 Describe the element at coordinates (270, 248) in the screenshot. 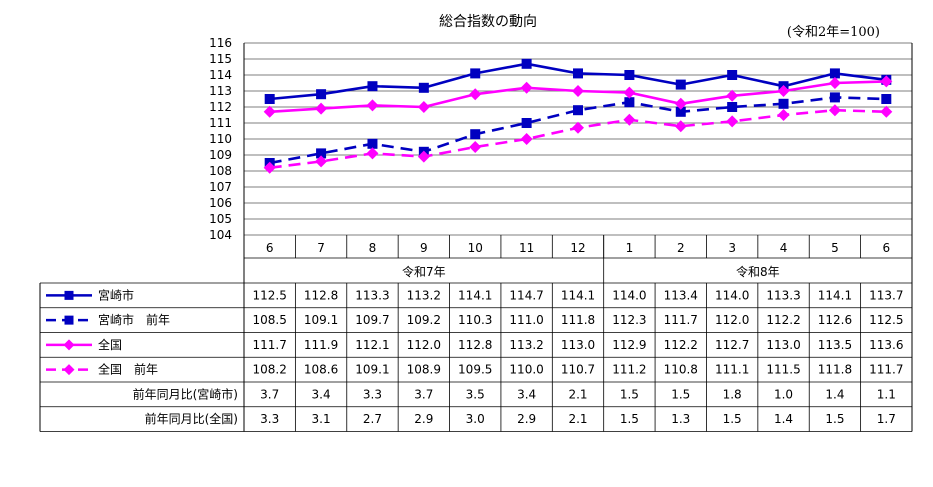

I see `x-tick-label: 6` at that location.